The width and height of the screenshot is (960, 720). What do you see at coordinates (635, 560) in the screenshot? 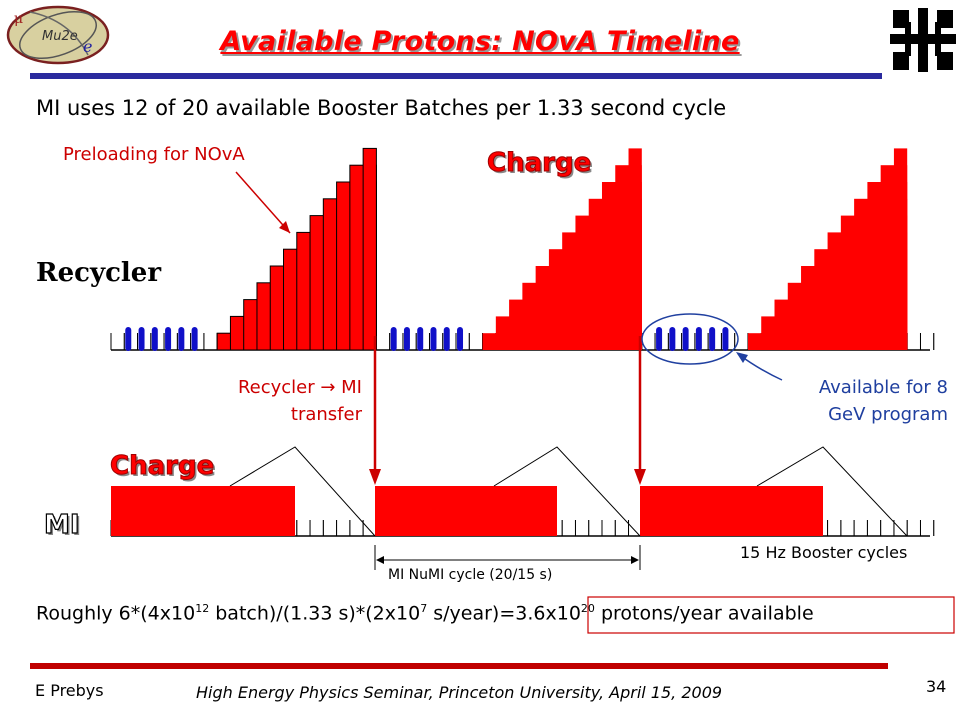
I see `numi-cycle-right-arrow` at bounding box center [635, 560].